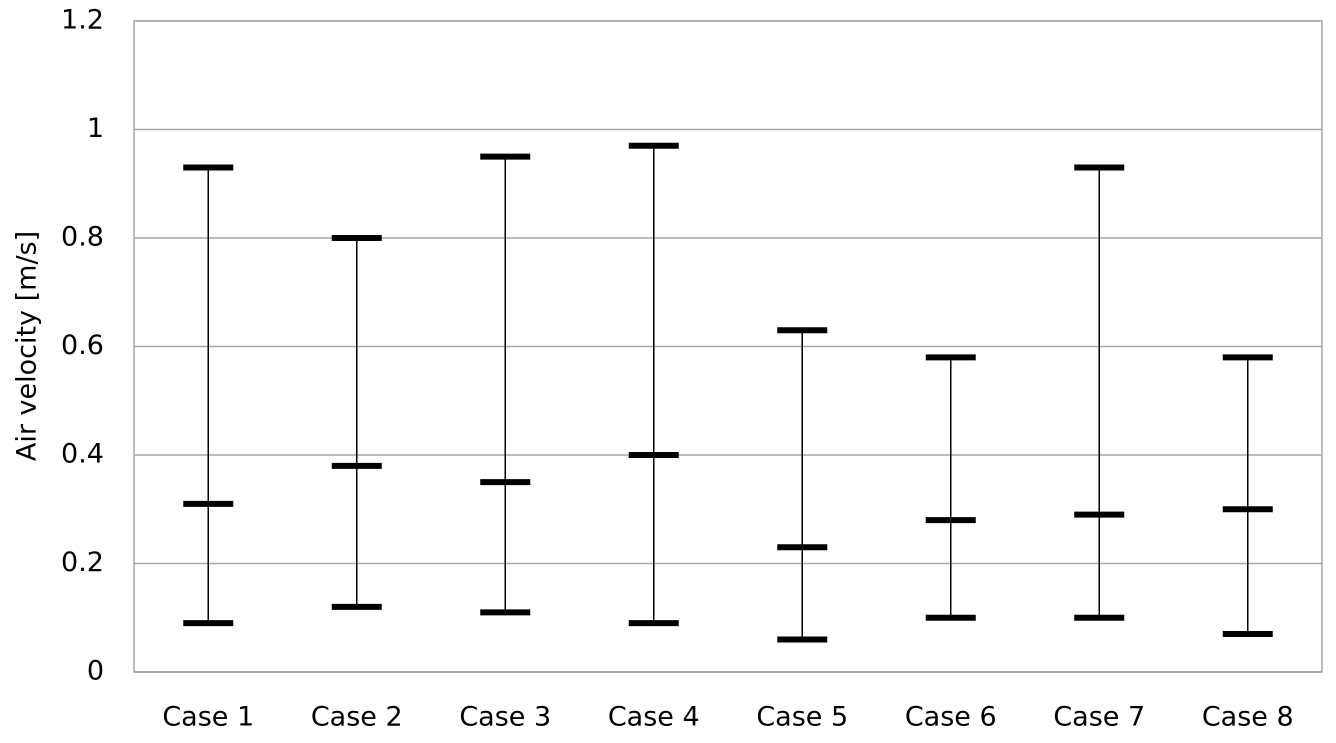 This screenshot has height=743, width=1336. I want to click on y-axis-label: Air velocity [m/s], so click(27, 346).